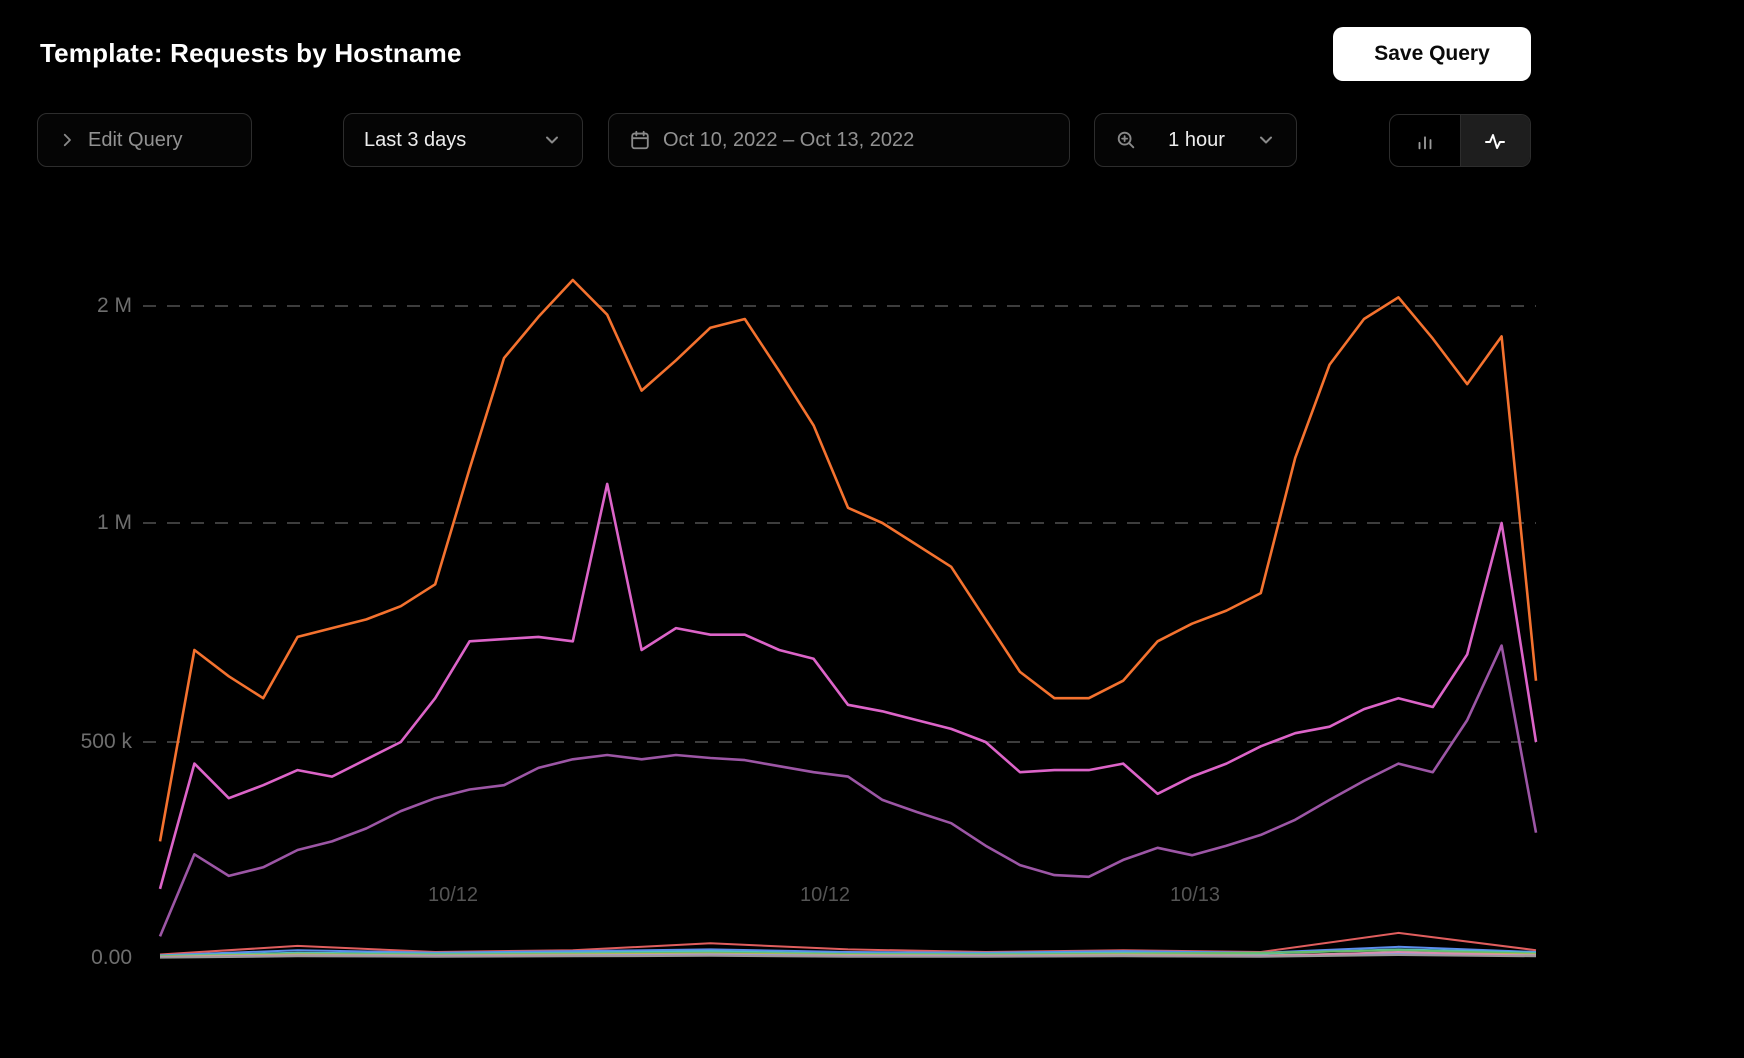 The height and width of the screenshot is (1058, 1744). I want to click on edit-query-label: Edit Query, so click(135, 139).